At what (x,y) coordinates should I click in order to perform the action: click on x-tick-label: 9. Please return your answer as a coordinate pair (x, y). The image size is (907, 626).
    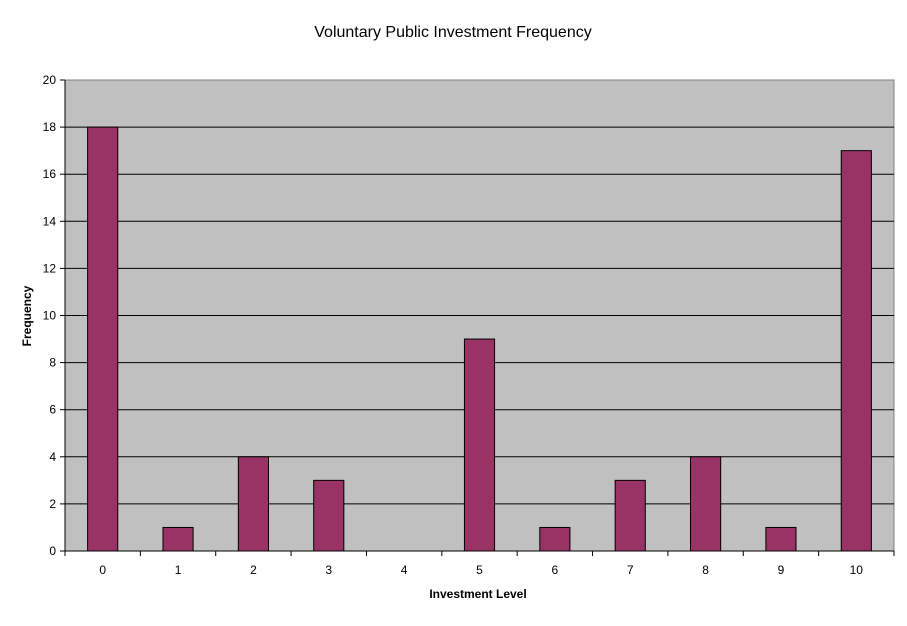
    Looking at the image, I should click on (781, 570).